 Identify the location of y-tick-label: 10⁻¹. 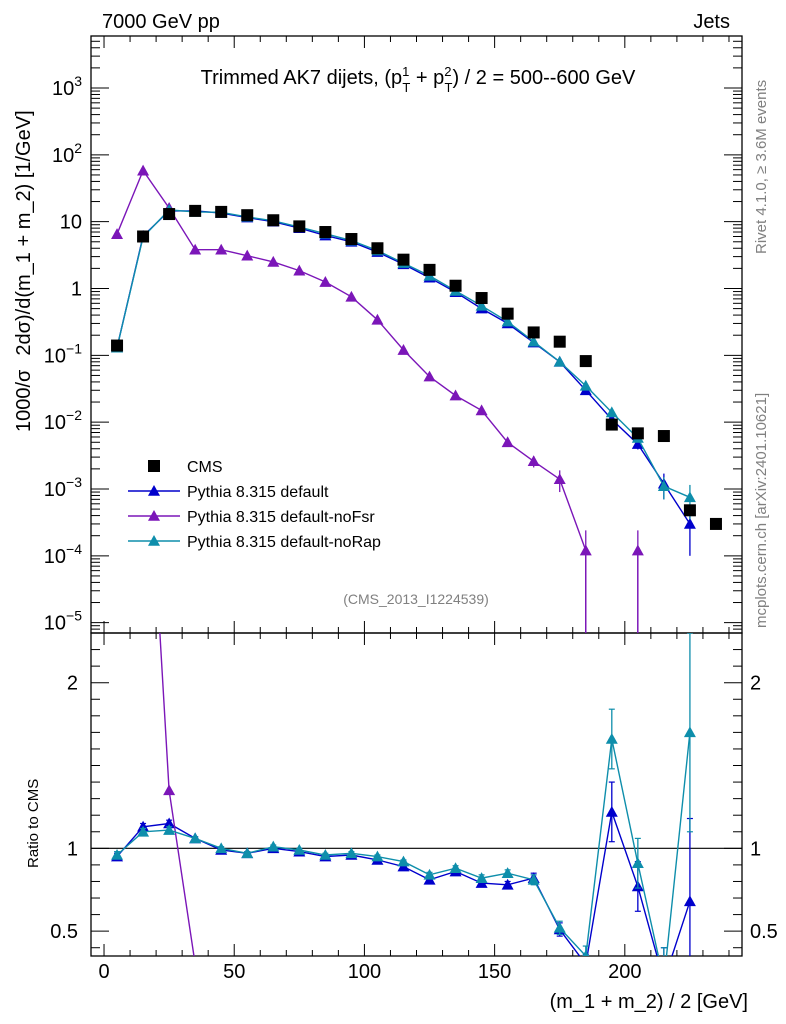
(63, 353).